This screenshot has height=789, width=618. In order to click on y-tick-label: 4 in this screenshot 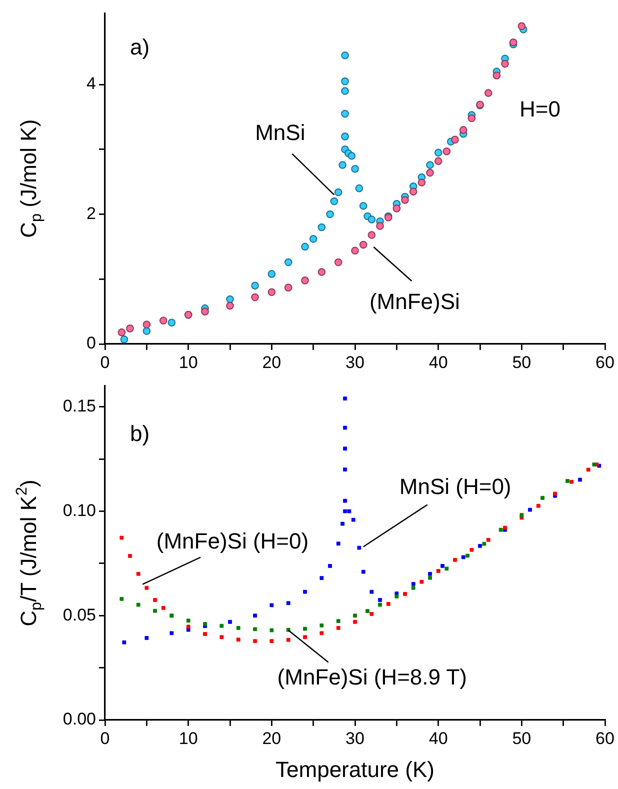, I will do `click(91, 84)`.